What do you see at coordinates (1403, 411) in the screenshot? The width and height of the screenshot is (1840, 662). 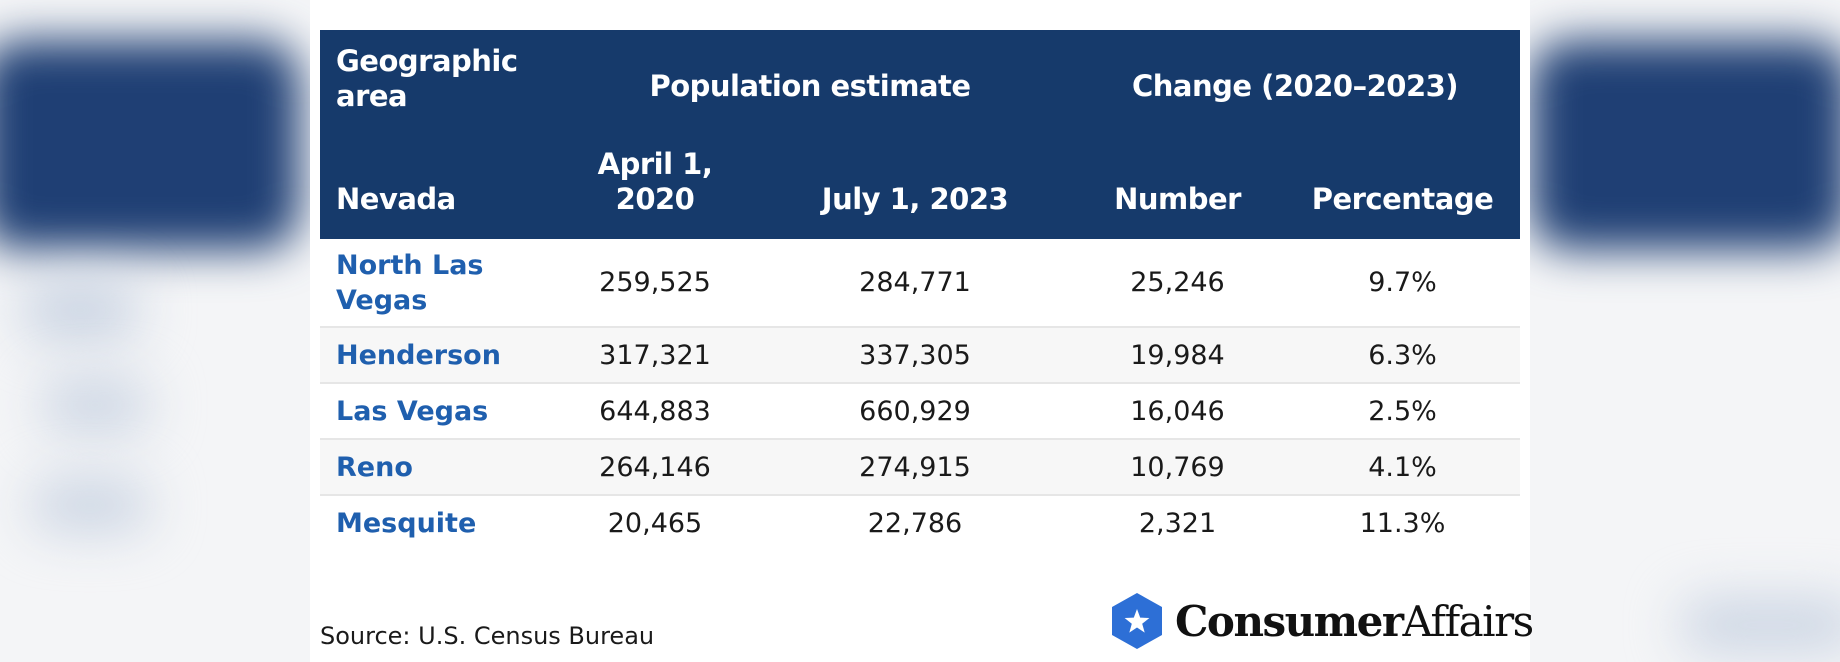 I see `change-percentage-value: 2.5%` at bounding box center [1403, 411].